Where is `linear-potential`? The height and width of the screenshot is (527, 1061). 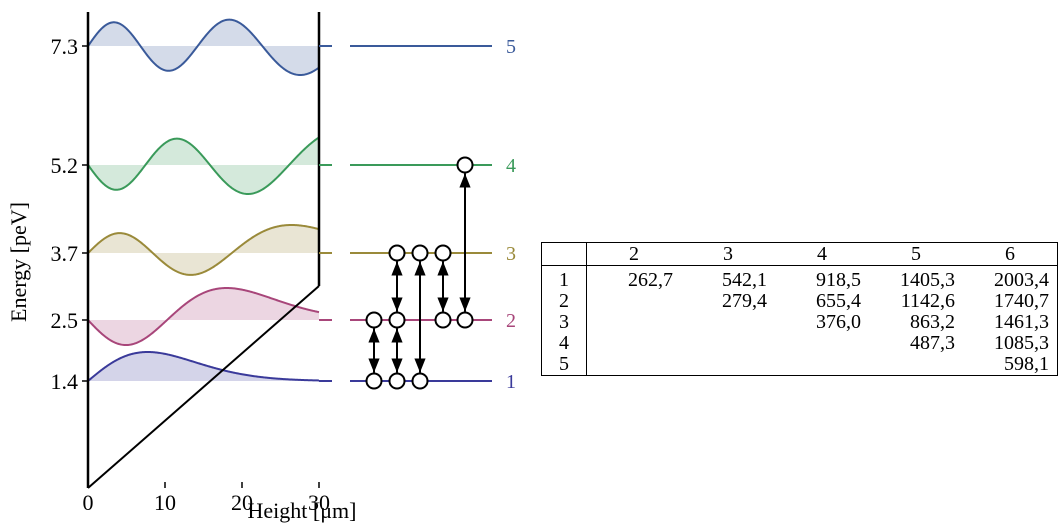 linear-potential is located at coordinates (203, 387).